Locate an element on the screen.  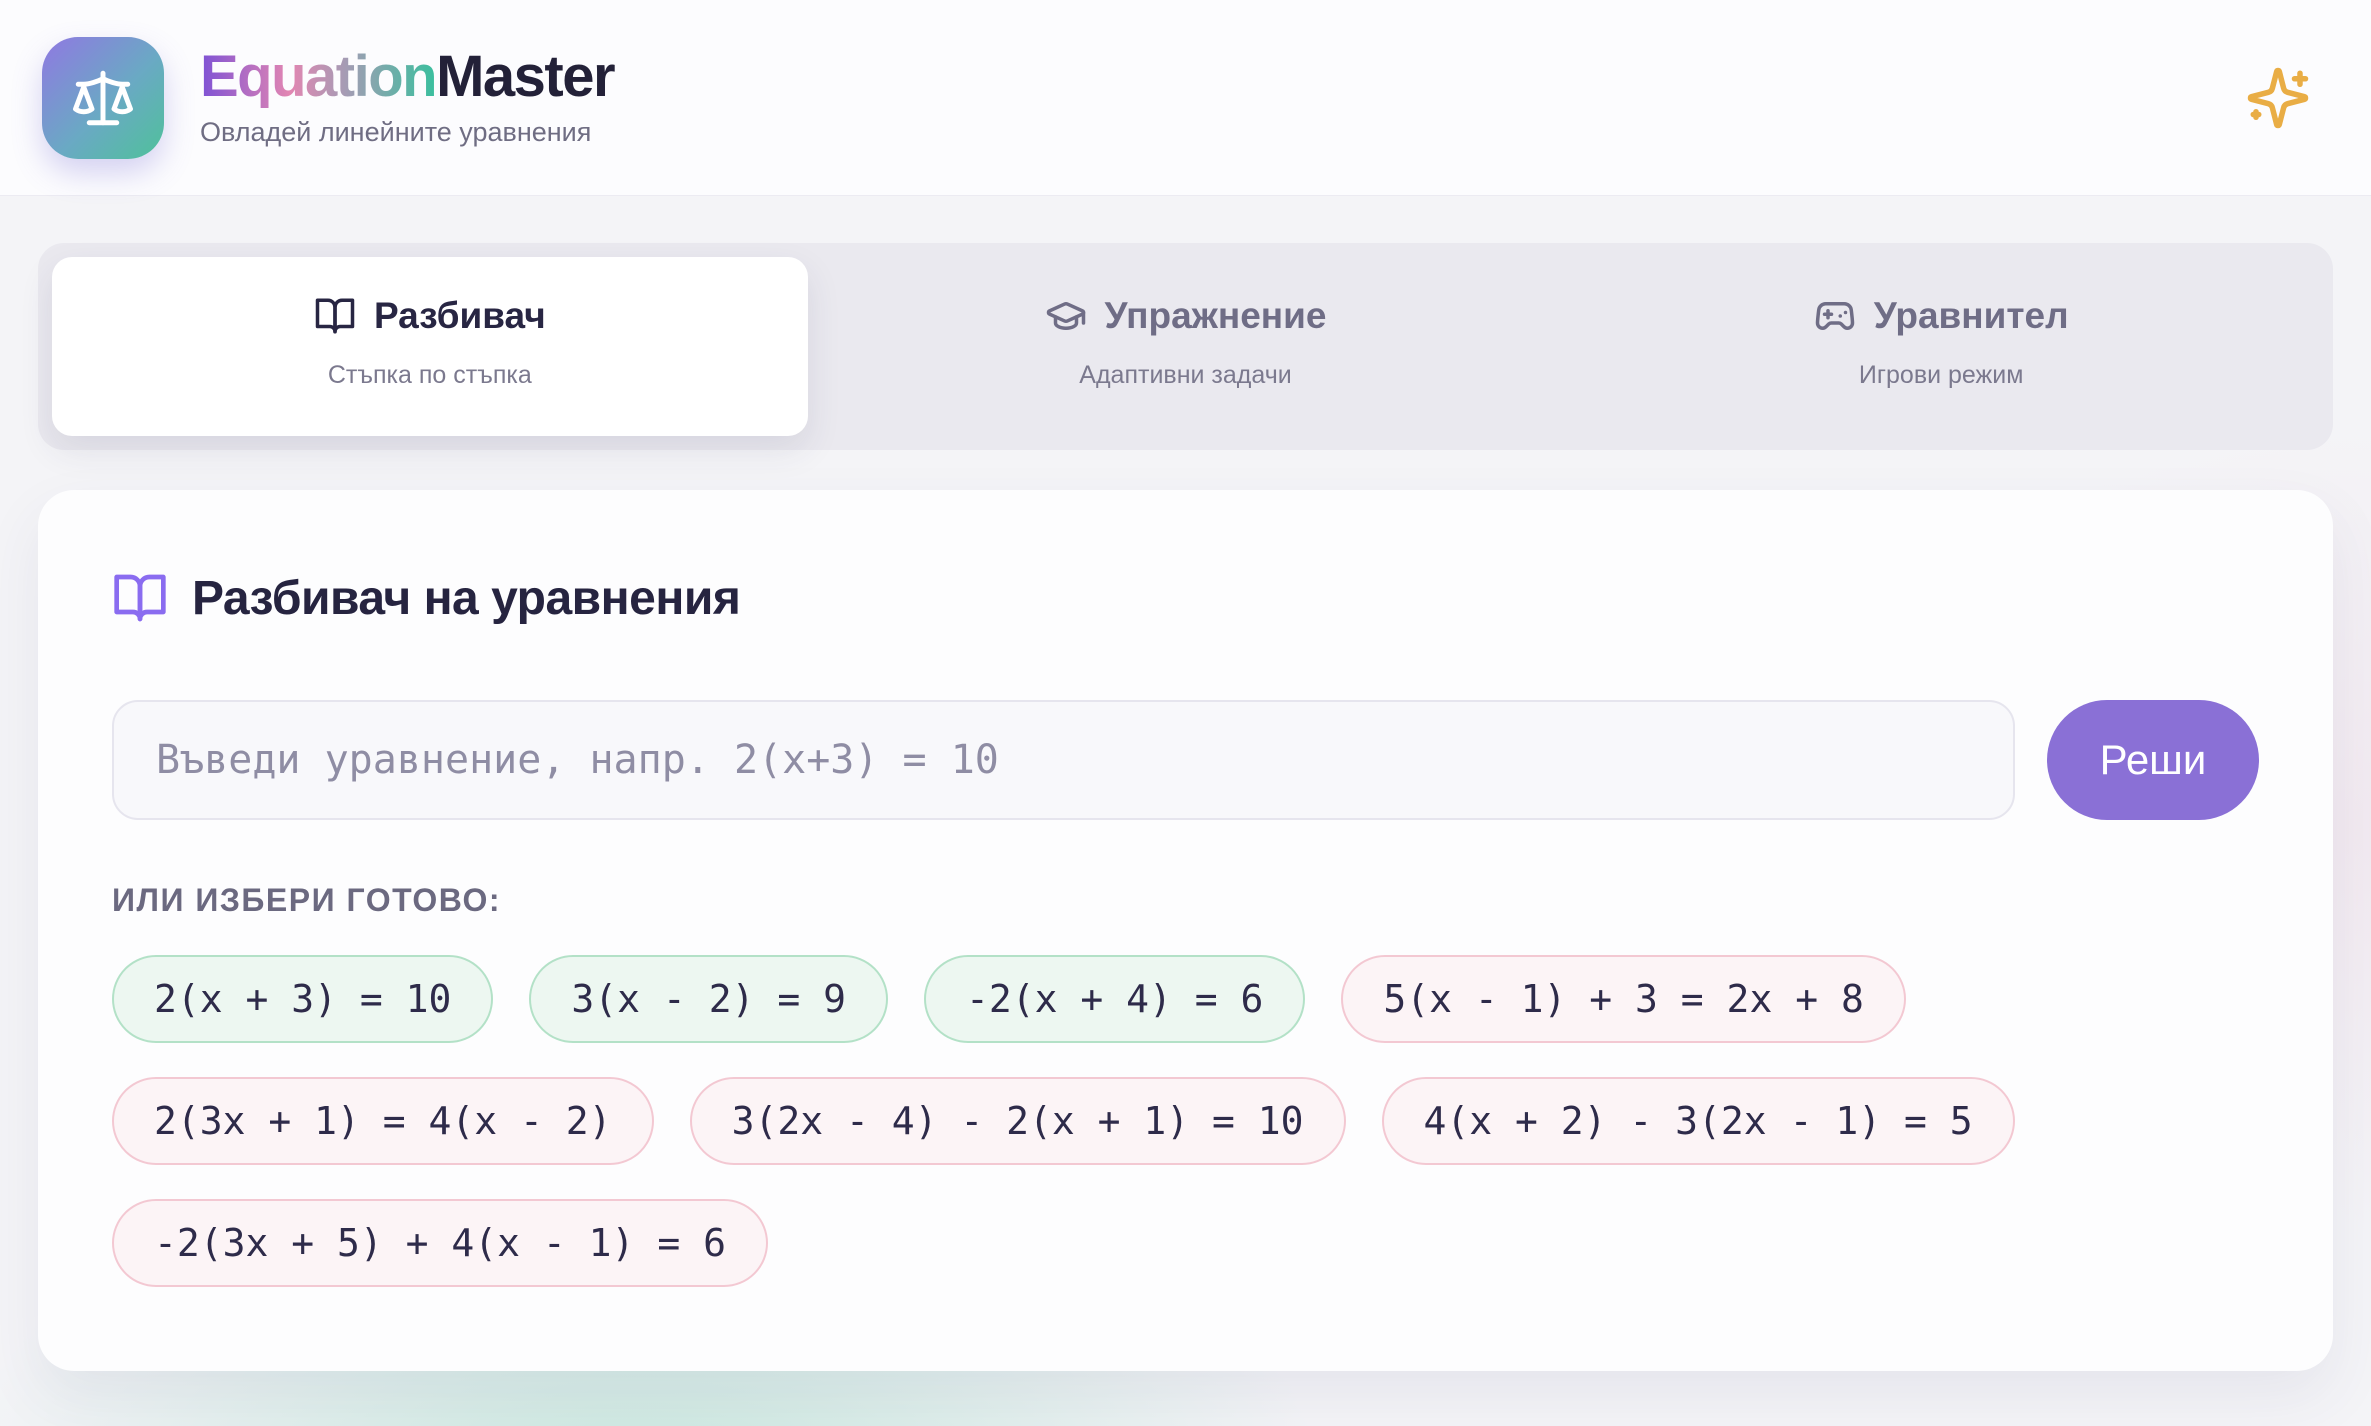
tab-practice-title-row: Упражнение is located at coordinates (1186, 316).